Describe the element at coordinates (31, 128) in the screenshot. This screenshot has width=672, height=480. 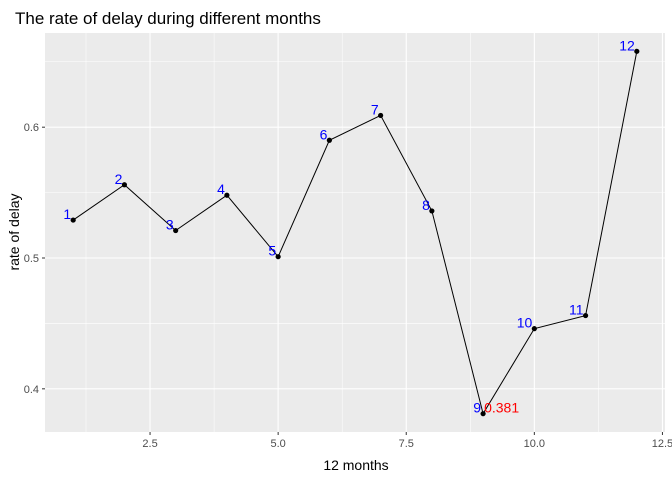
I see `y-tick-label: 0.6` at that location.